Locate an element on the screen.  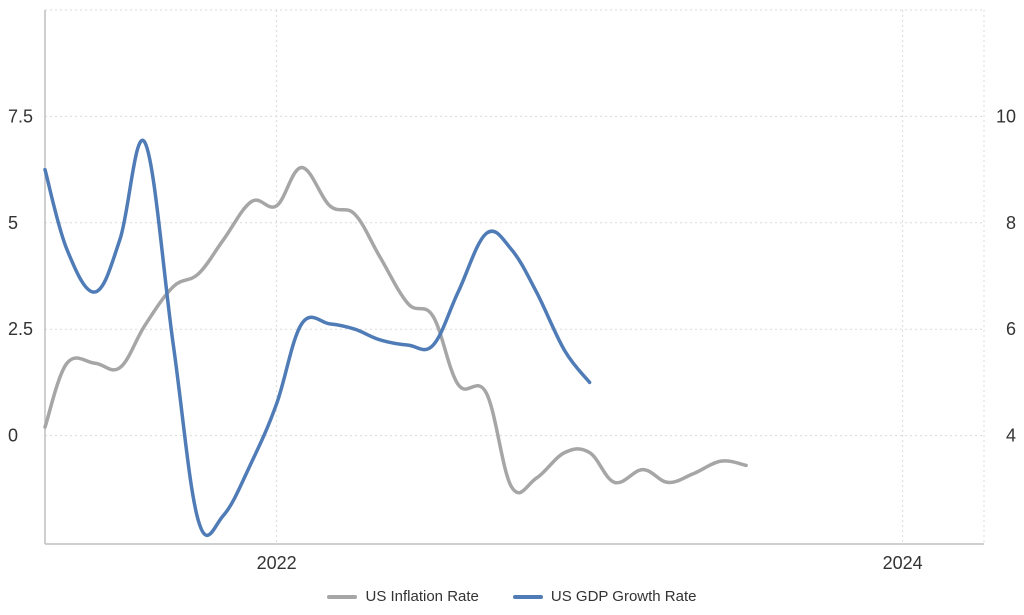
y-left-tick-label: 7.5 is located at coordinates (20, 116).